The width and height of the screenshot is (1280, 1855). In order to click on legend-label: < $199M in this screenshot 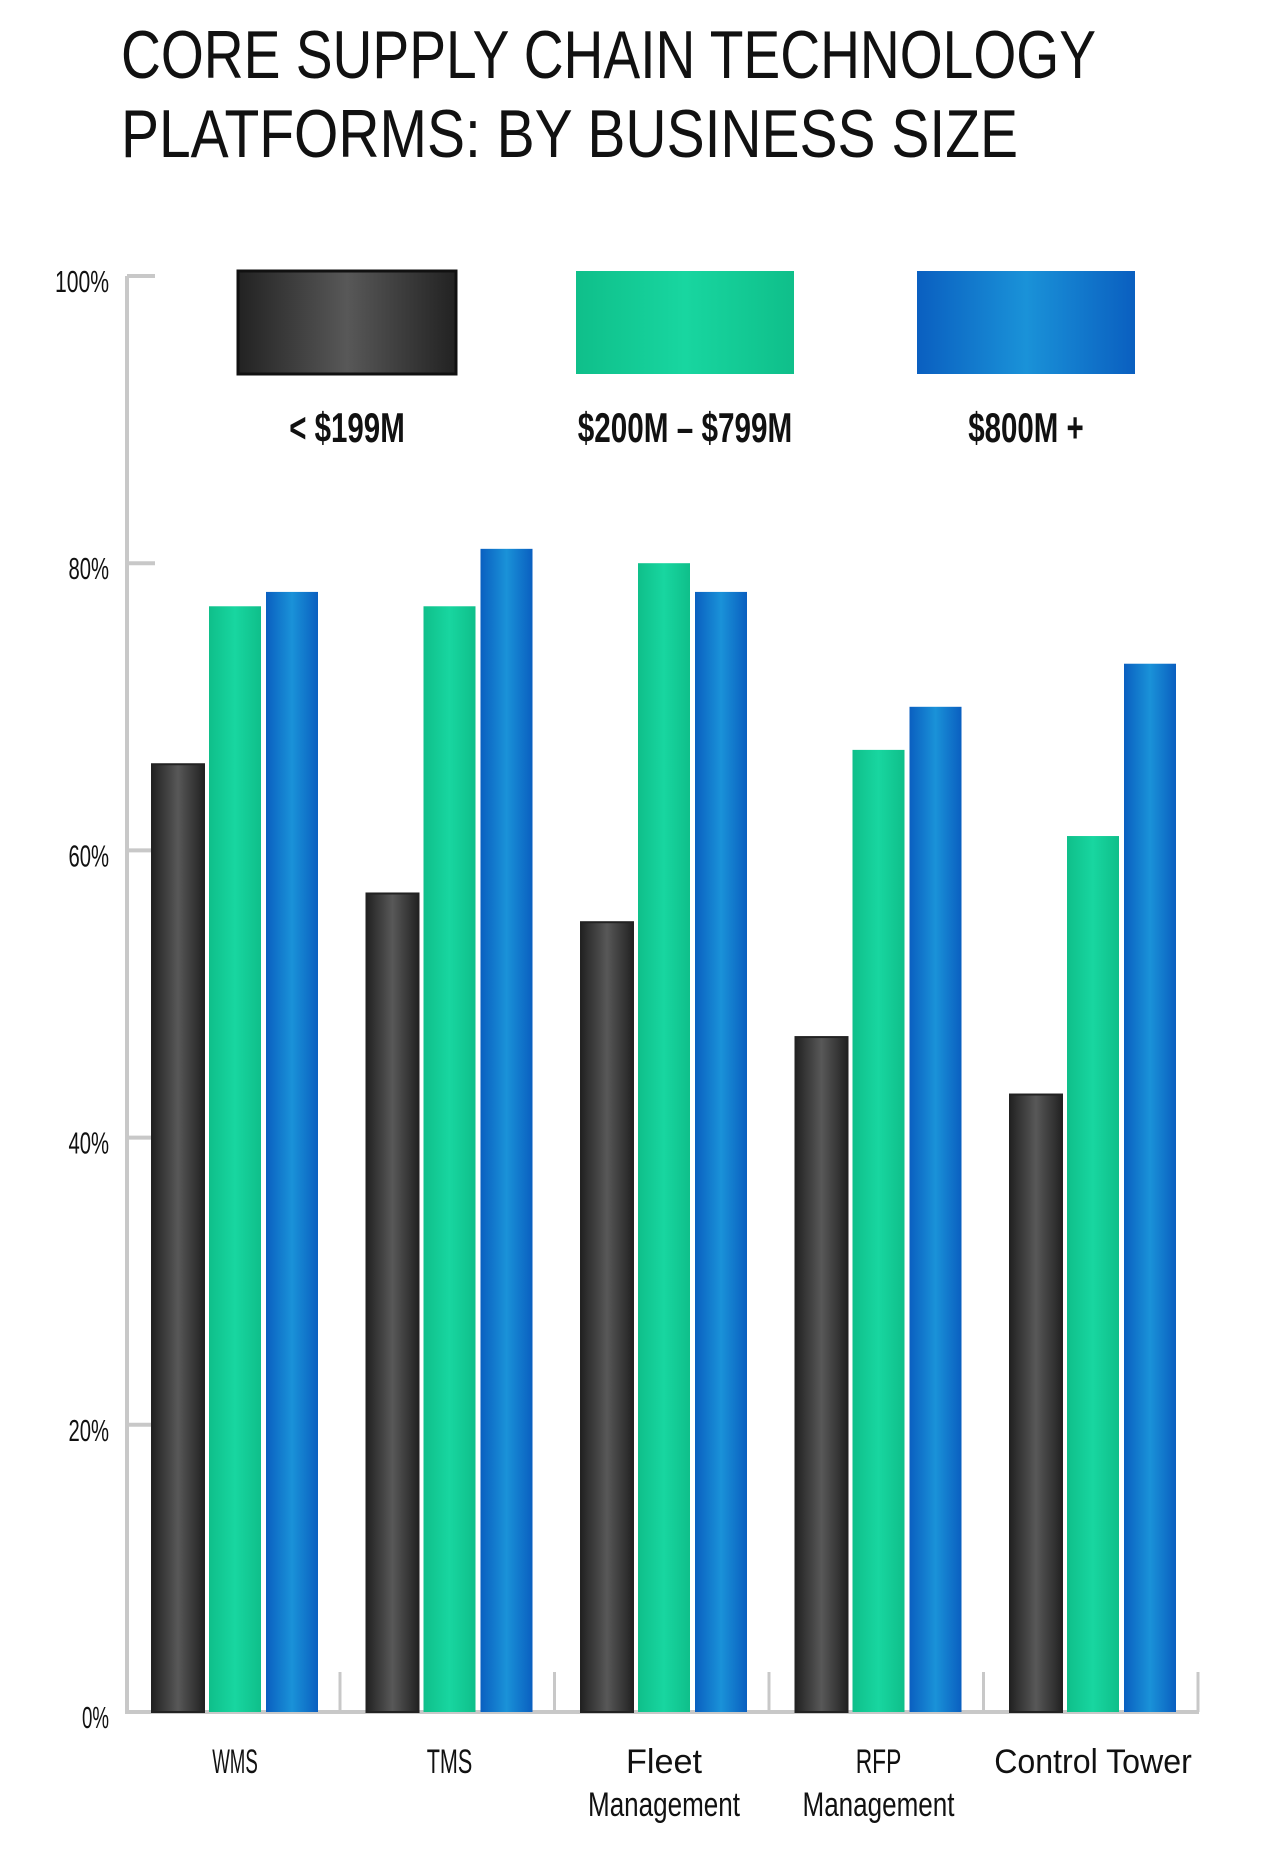, I will do `click(347, 427)`.